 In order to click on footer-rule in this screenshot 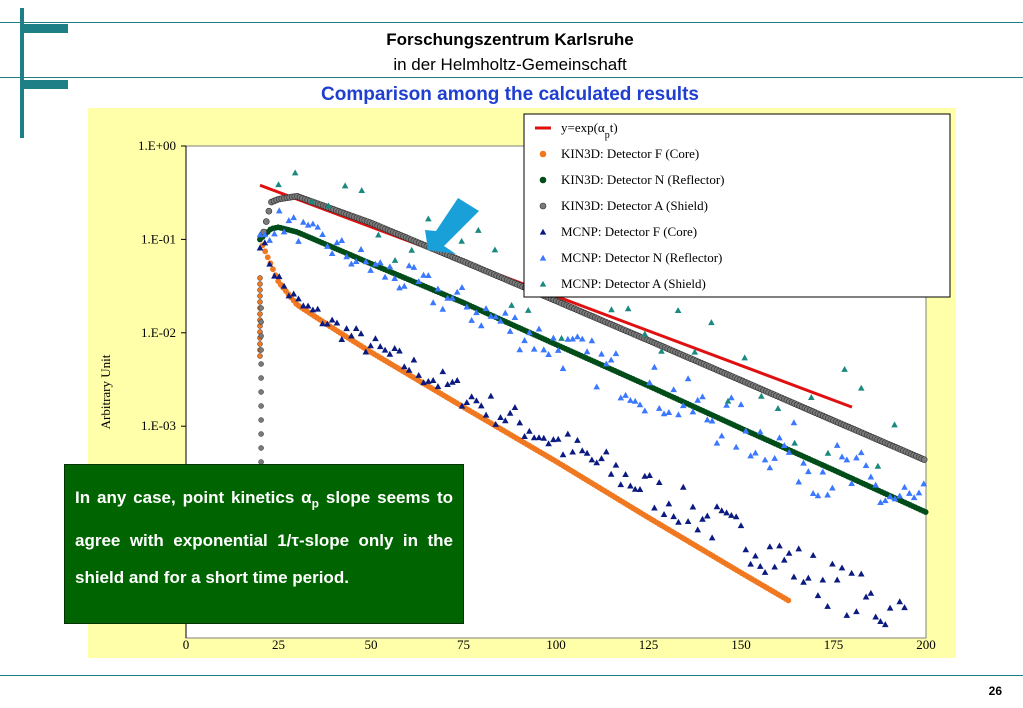, I will do `click(511, 675)`.